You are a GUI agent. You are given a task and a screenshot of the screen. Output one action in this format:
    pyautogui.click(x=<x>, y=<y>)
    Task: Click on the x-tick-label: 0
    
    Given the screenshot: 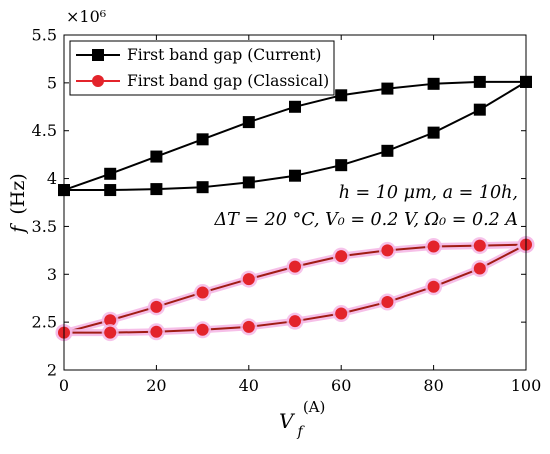 What is the action you would take?
    pyautogui.click(x=64, y=385)
    